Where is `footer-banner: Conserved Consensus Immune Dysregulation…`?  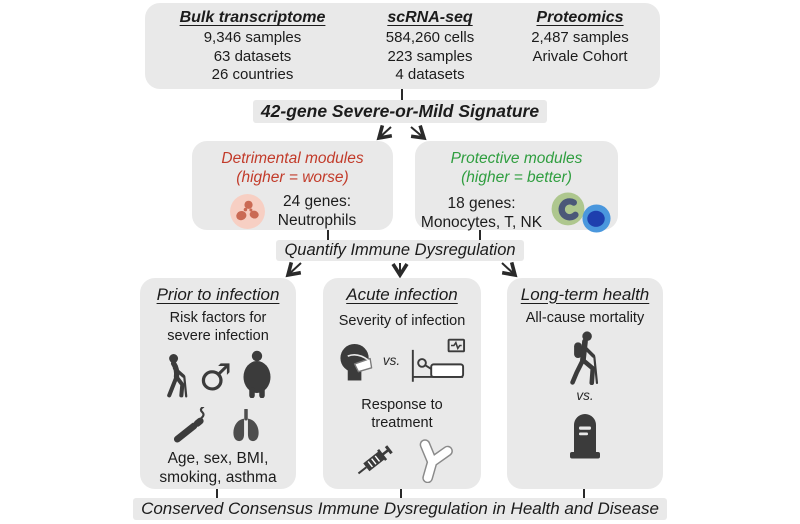 footer-banner: Conserved Consensus Immune Dysregulation… is located at coordinates (400, 509).